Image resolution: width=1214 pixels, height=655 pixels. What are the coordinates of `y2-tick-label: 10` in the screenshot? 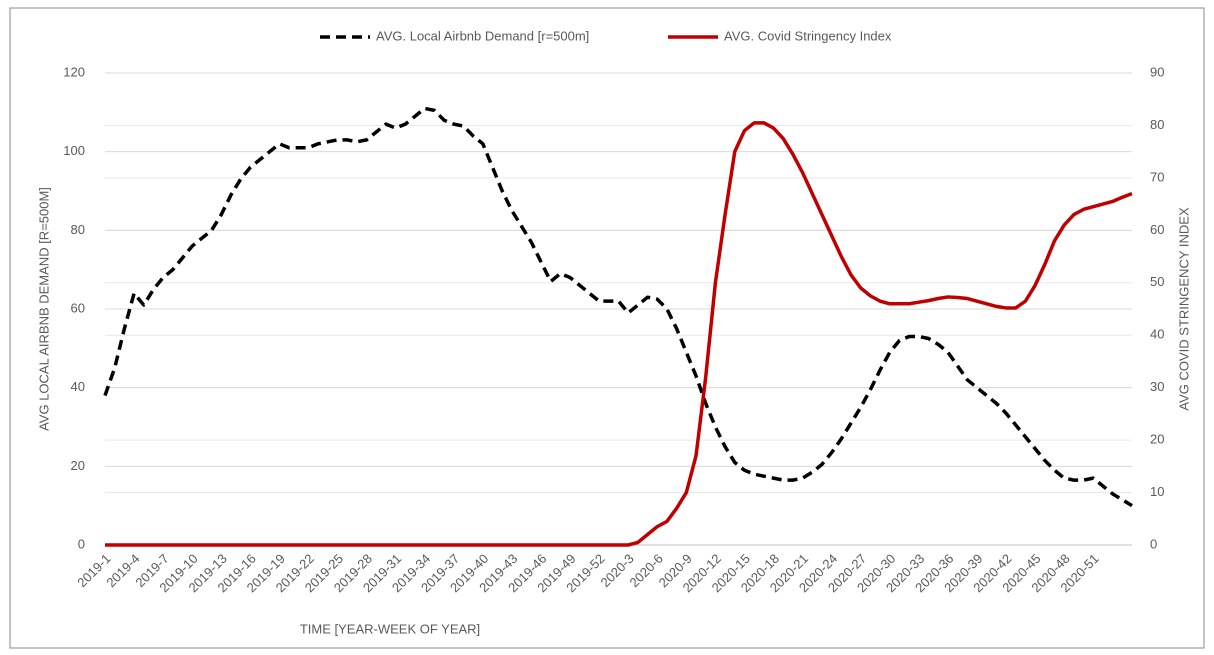 It's located at (1157, 491).